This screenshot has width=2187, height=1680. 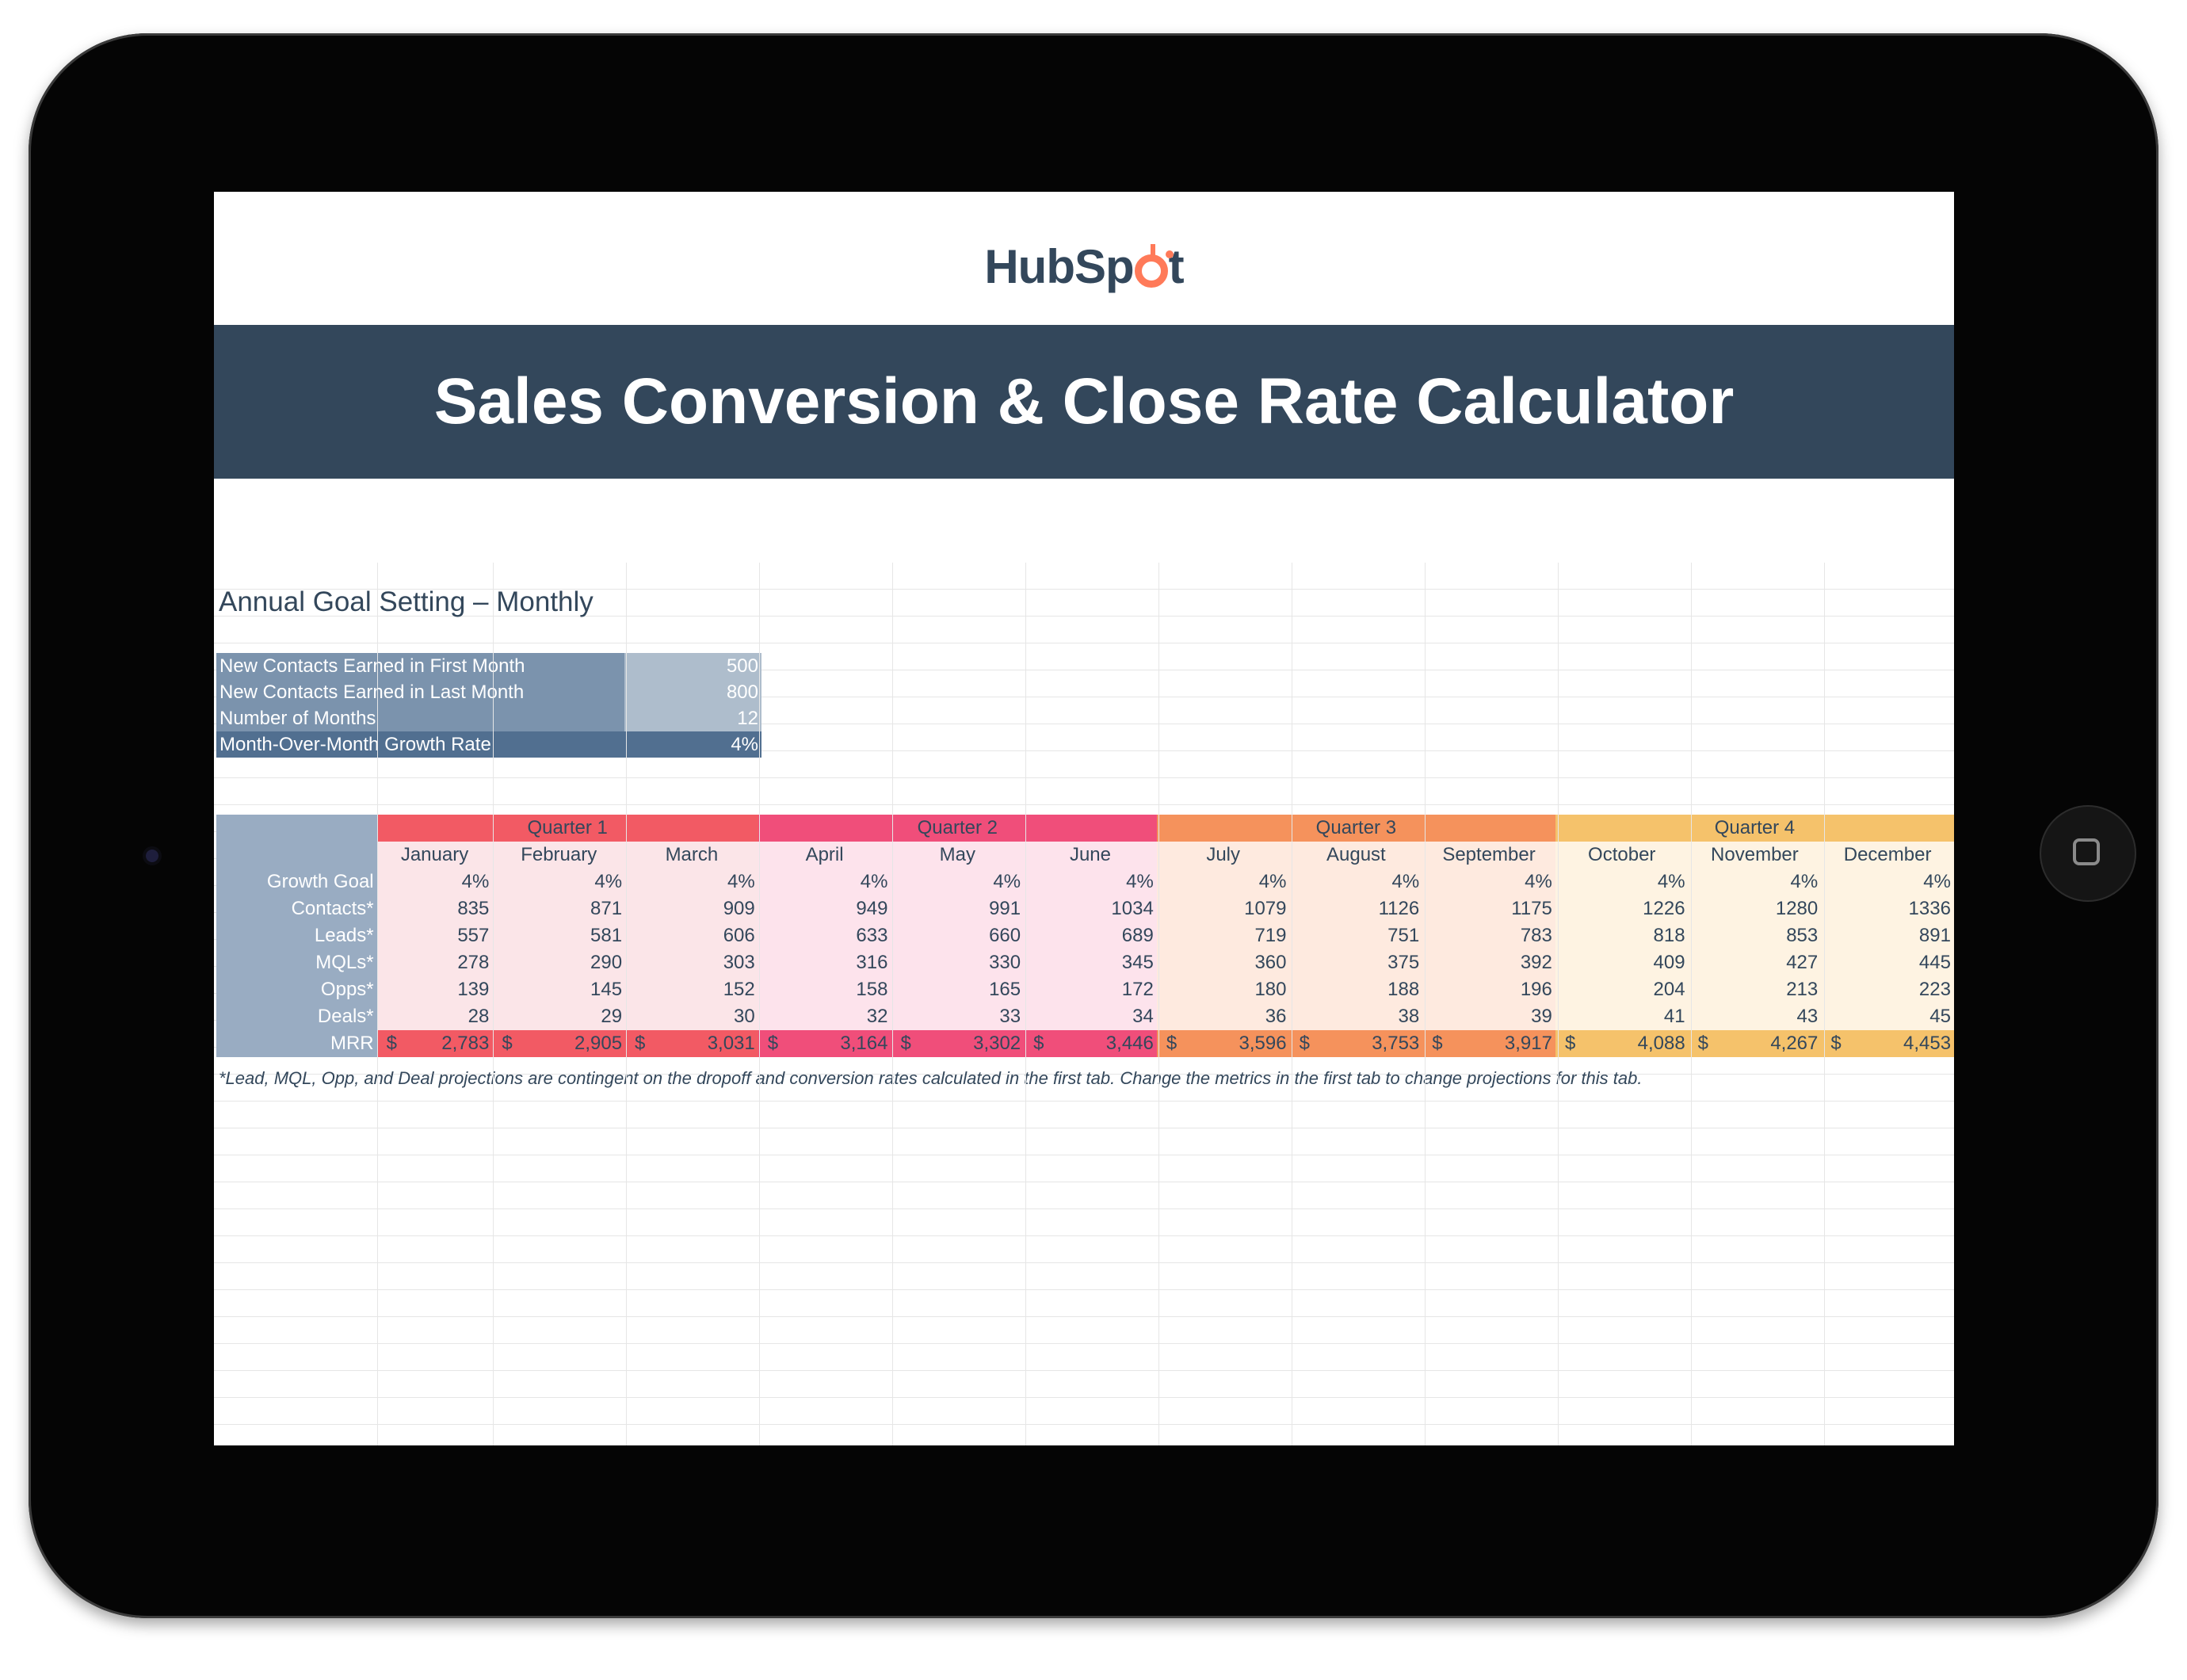 What do you see at coordinates (1622, 856) in the screenshot?
I see `month-header: October` at bounding box center [1622, 856].